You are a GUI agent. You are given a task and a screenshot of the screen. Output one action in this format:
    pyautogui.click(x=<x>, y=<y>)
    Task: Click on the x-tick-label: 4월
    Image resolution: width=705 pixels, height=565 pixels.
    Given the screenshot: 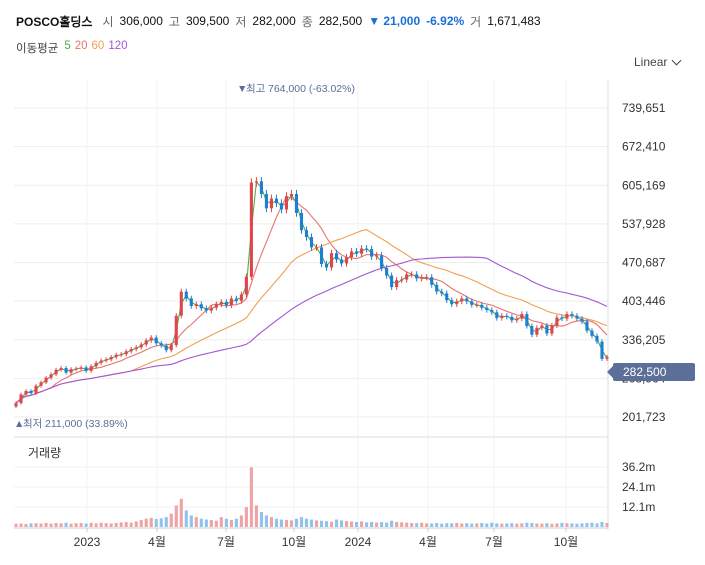 What is the action you would take?
    pyautogui.click(x=428, y=542)
    